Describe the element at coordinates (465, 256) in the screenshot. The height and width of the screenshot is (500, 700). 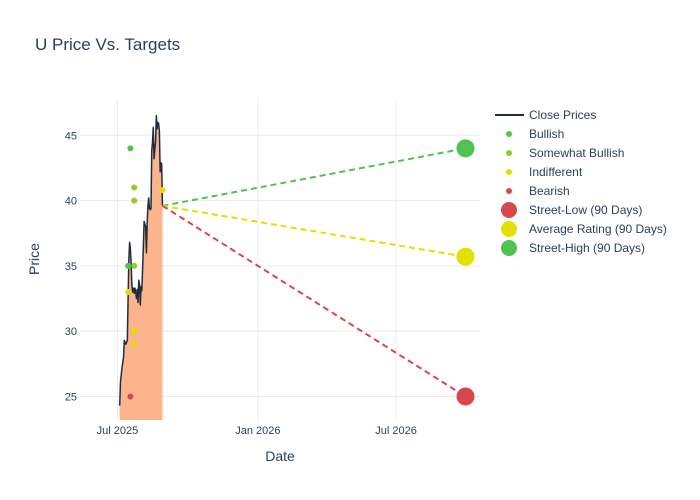
I see `average-target-marker` at that location.